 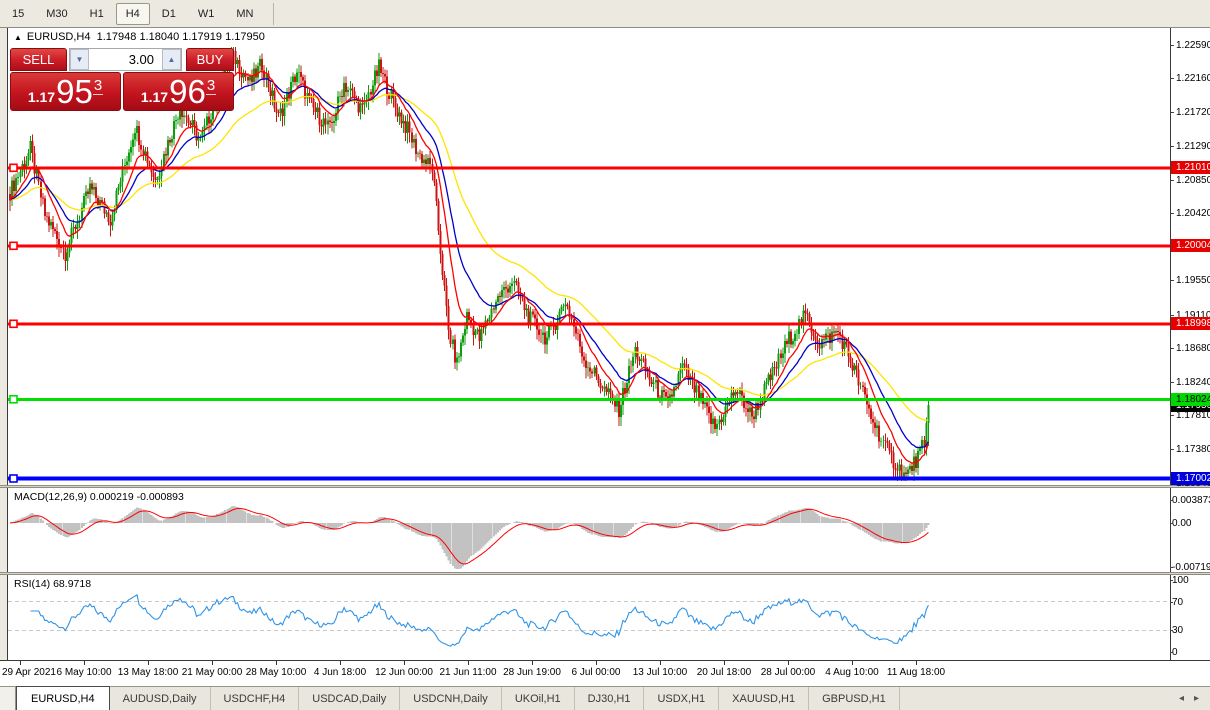 What do you see at coordinates (8, 698) in the screenshot?
I see `tab-bar-stub` at bounding box center [8, 698].